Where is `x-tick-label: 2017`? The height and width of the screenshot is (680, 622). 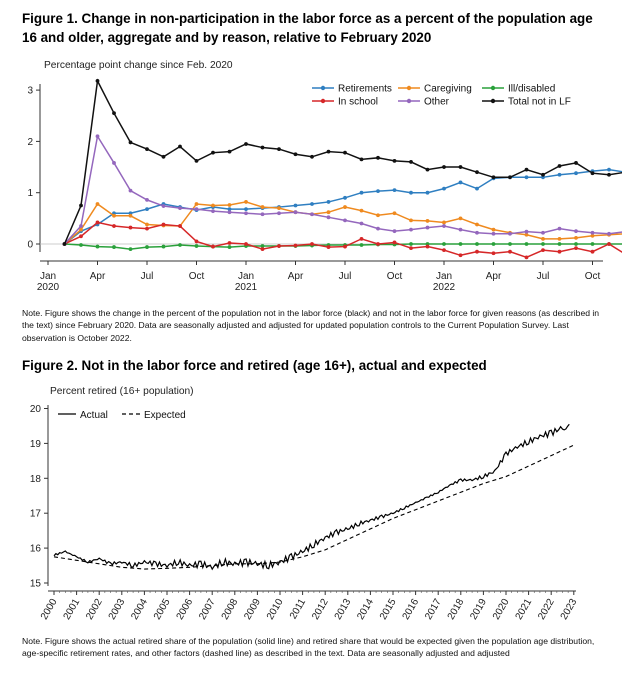
x-tick-label: 2017 is located at coordinates (433, 609).